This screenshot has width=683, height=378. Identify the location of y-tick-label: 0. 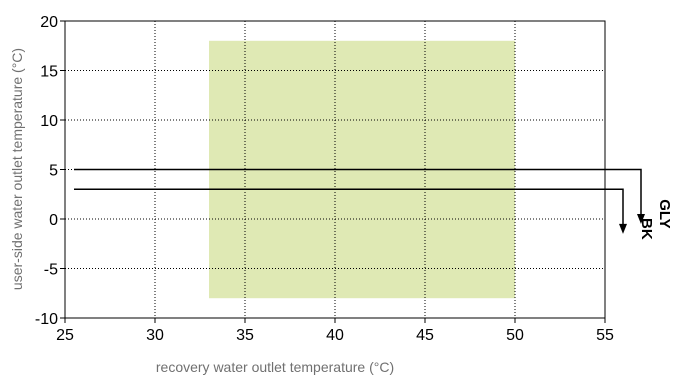
(53, 220).